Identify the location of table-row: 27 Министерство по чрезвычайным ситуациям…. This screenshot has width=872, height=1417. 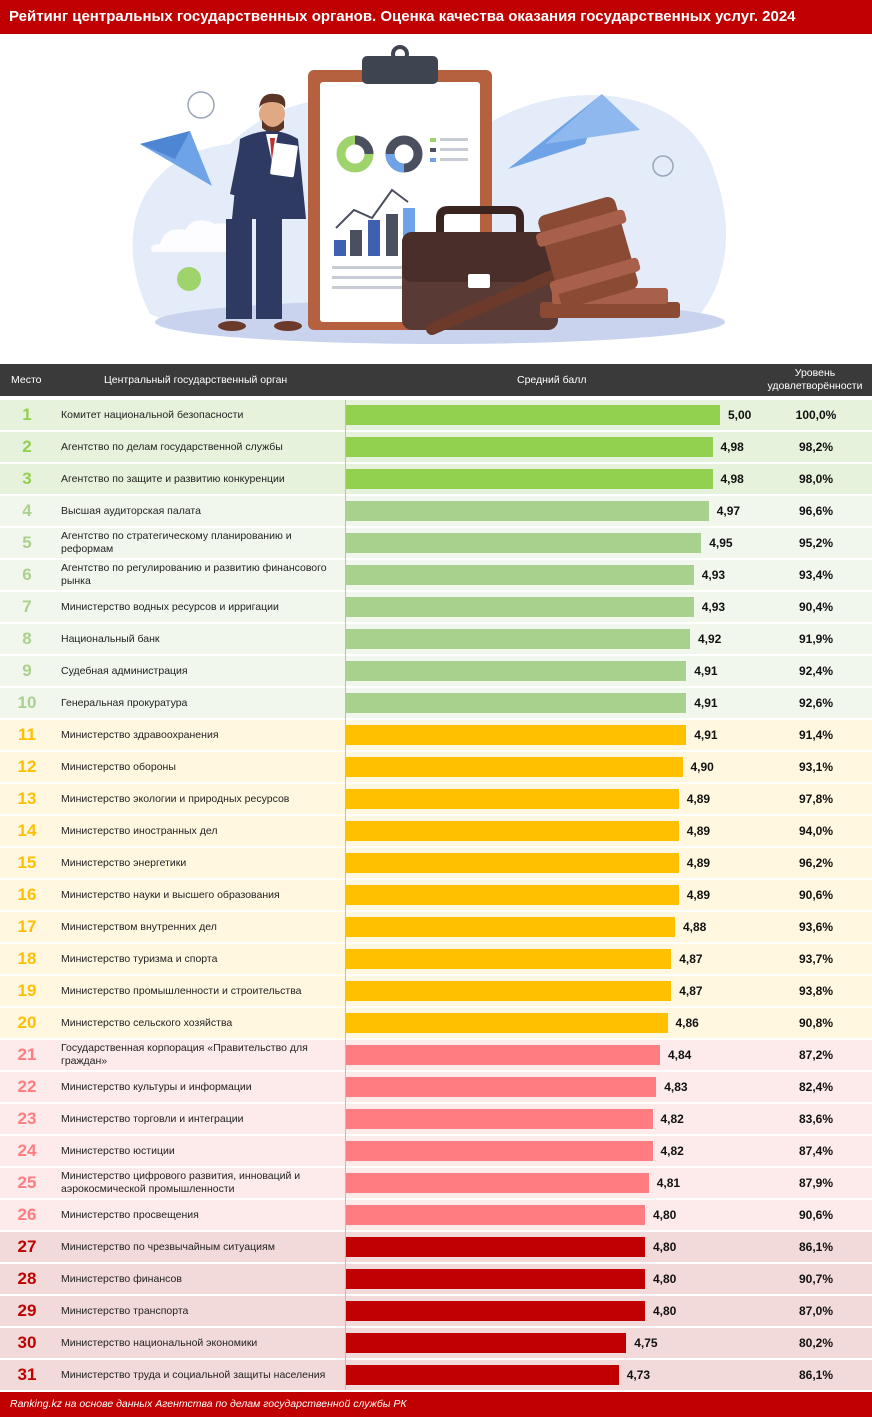
(436, 1247).